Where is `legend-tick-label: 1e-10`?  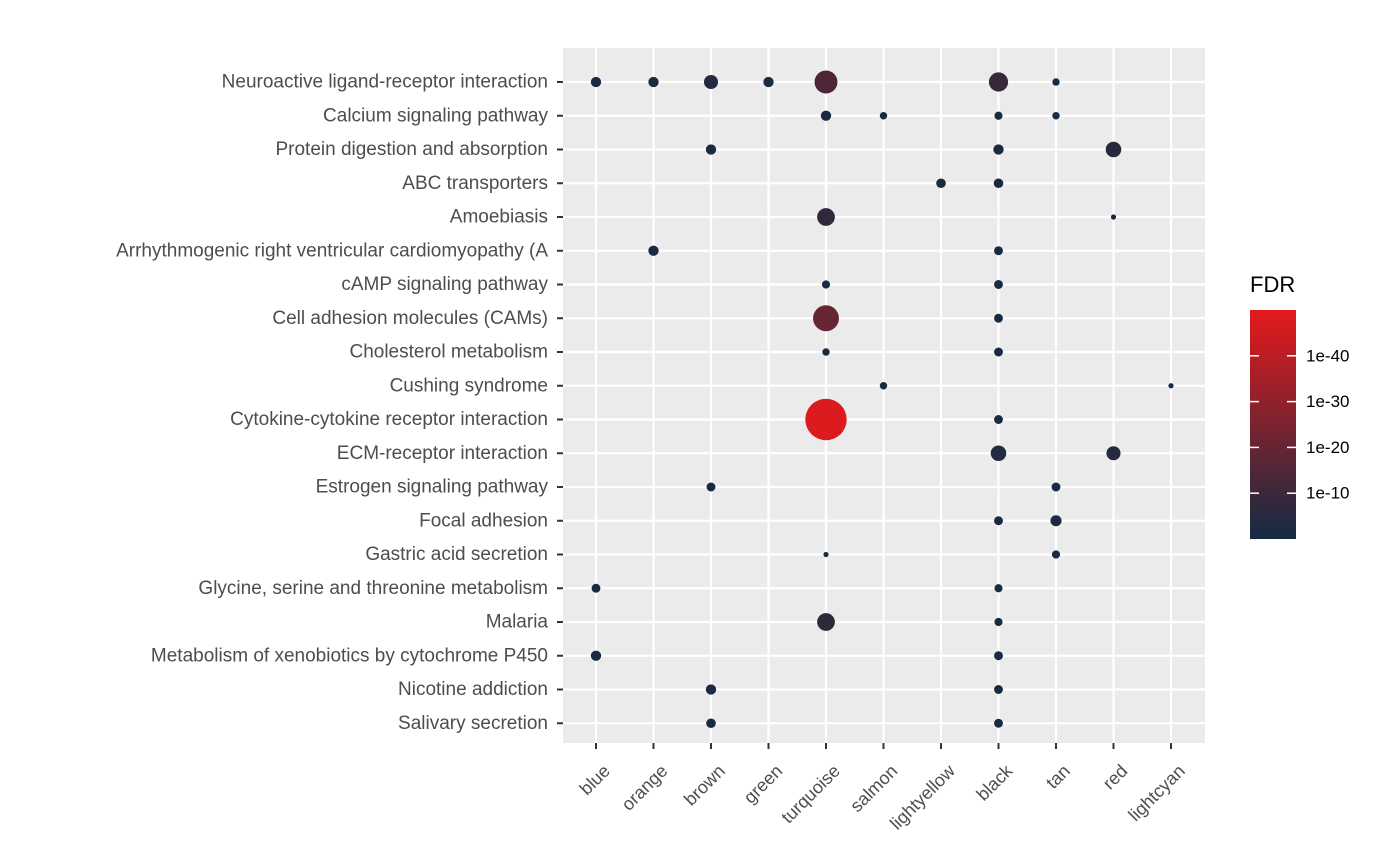 legend-tick-label: 1e-10 is located at coordinates (1327, 493).